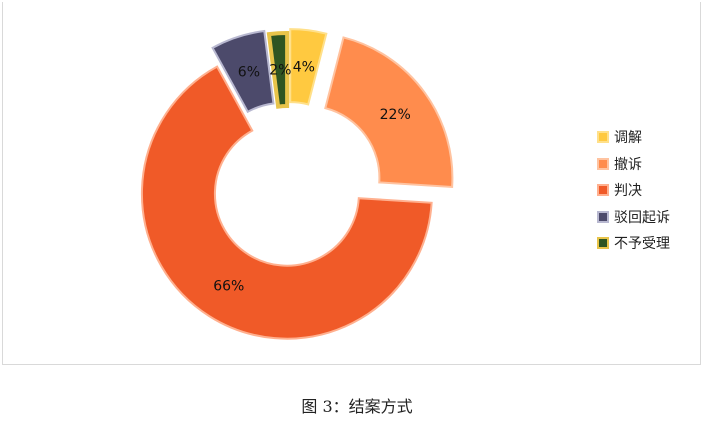  What do you see at coordinates (642, 244) in the screenshot?
I see `legend-label: 不予受理` at bounding box center [642, 244].